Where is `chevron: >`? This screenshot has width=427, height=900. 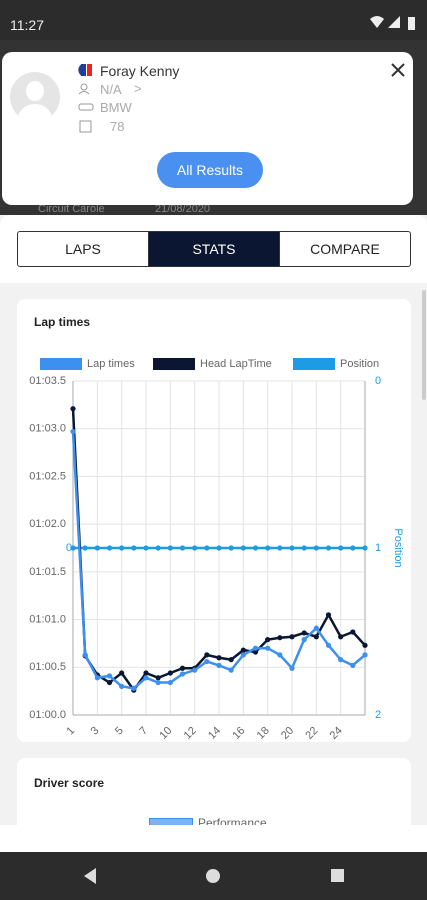 chevron: > is located at coordinates (138, 88).